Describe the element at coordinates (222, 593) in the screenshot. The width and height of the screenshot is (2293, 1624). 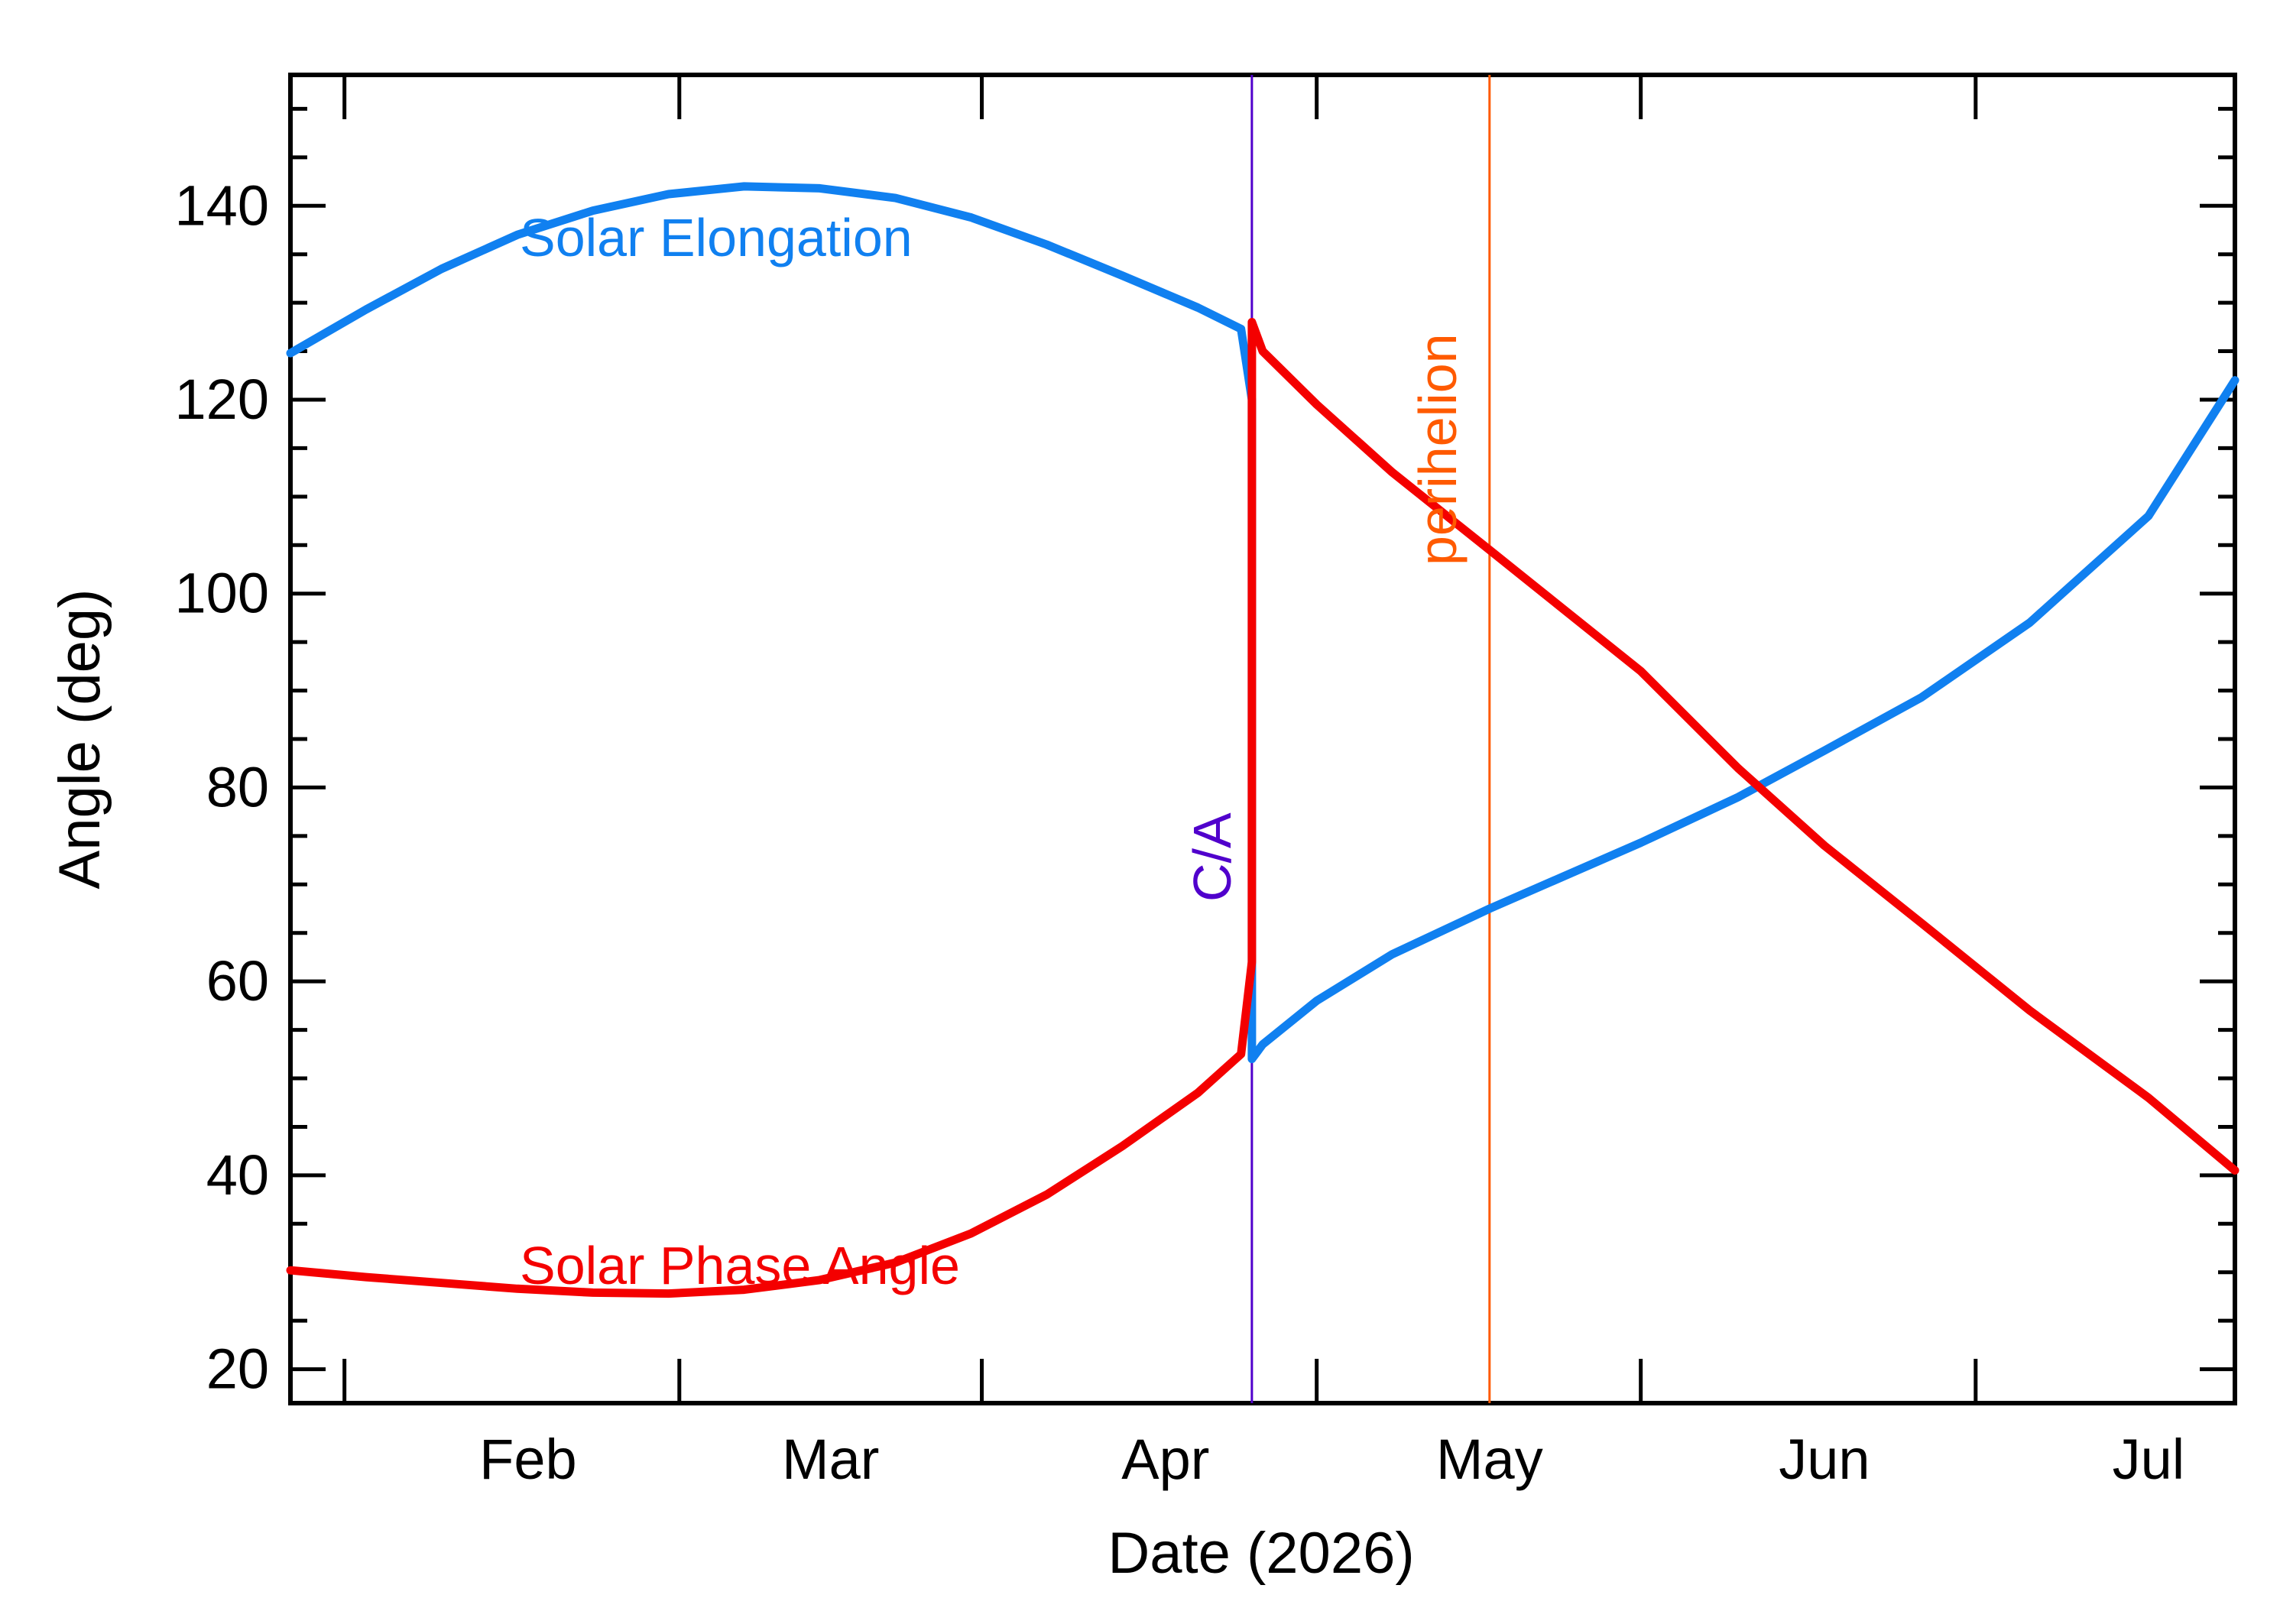
I see `y-tick-label: 100` at that location.